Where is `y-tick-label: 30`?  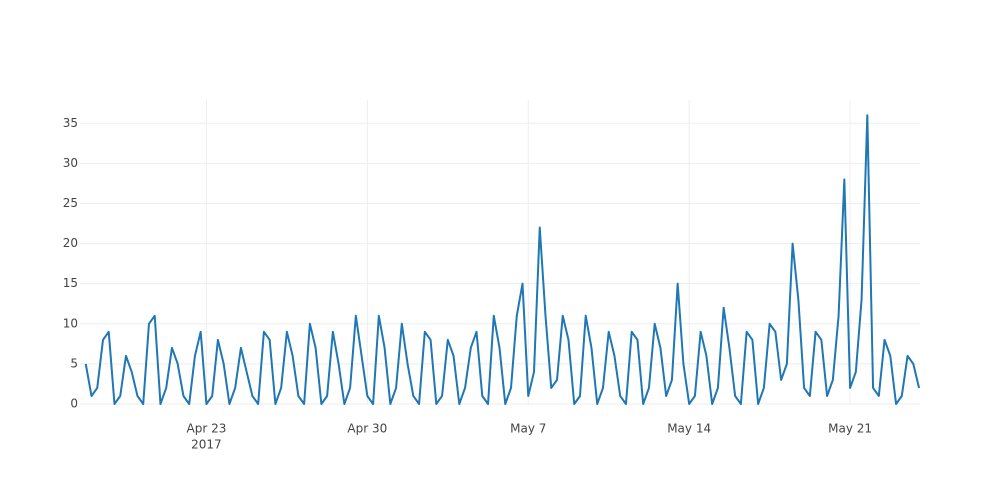 y-tick-label: 30 is located at coordinates (70, 163).